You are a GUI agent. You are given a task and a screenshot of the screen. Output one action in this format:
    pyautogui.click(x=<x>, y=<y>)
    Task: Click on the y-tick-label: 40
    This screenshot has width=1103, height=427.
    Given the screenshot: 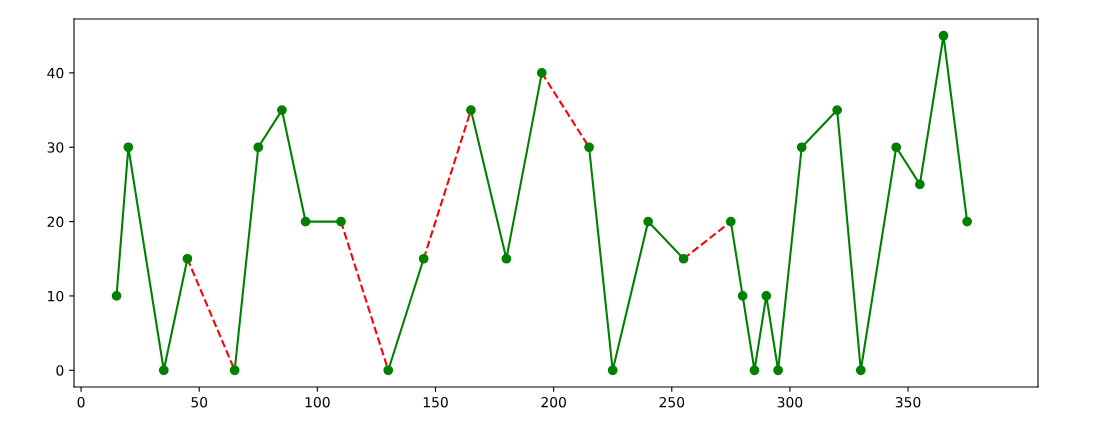 What is the action you would take?
    pyautogui.click(x=55, y=73)
    